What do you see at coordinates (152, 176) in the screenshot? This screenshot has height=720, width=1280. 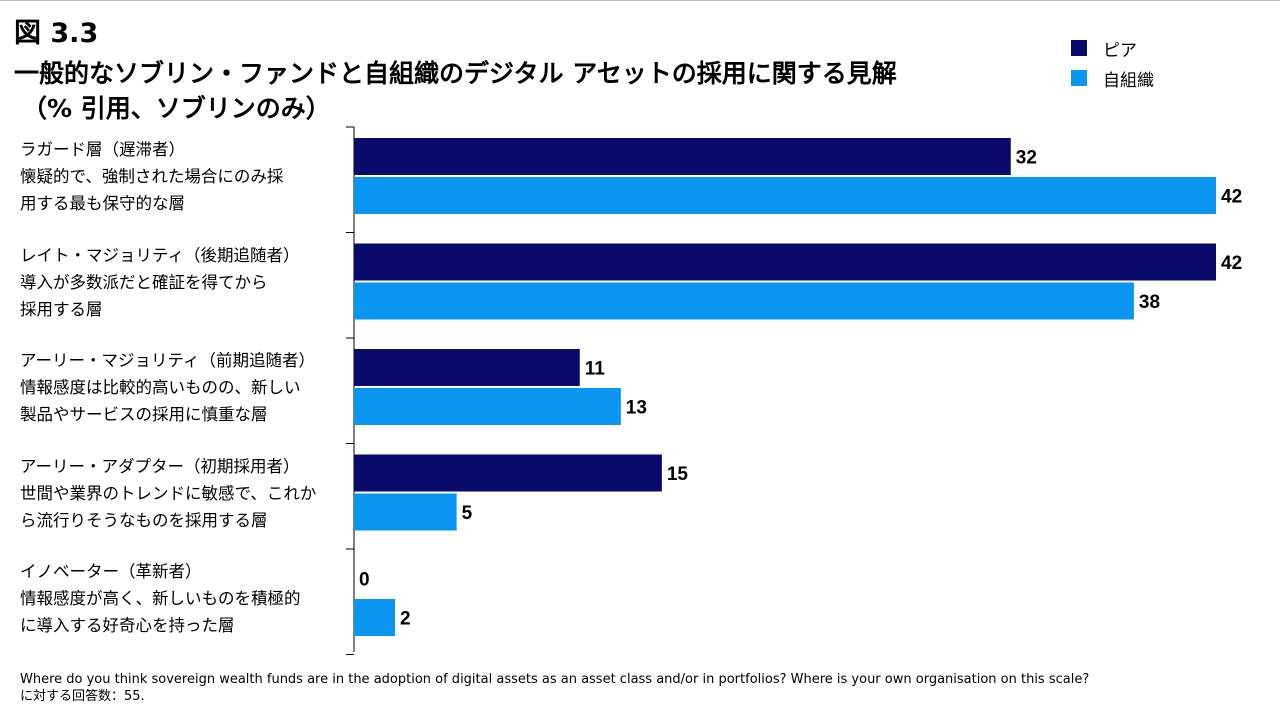 I see `category-label-line: 懐疑的で、強制された場合にのみ採` at bounding box center [152, 176].